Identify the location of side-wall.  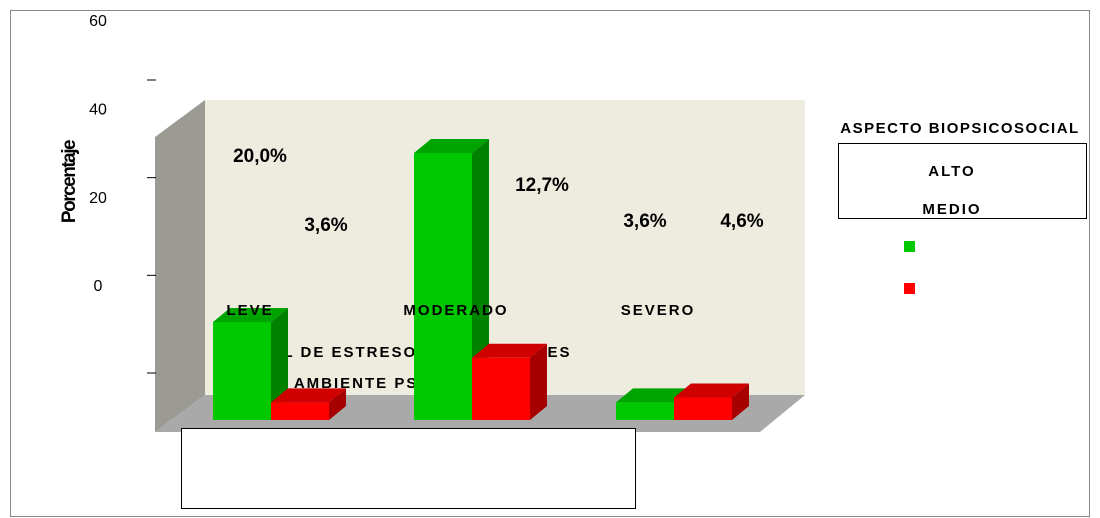
(180, 266).